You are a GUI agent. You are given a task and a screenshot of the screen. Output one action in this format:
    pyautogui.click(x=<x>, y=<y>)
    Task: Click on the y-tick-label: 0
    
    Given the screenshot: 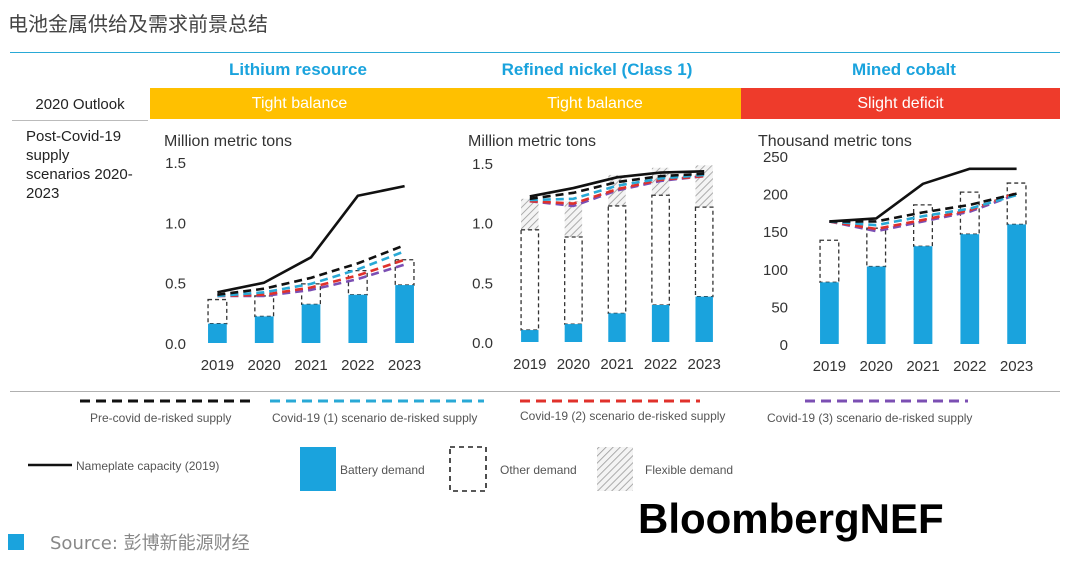 What is the action you would take?
    pyautogui.click(x=784, y=345)
    